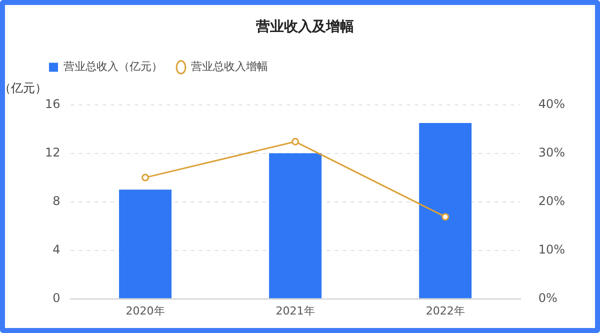 The width and height of the screenshot is (600, 333). What do you see at coordinates (56, 201) in the screenshot?
I see `y-tick-label: 8` at bounding box center [56, 201].